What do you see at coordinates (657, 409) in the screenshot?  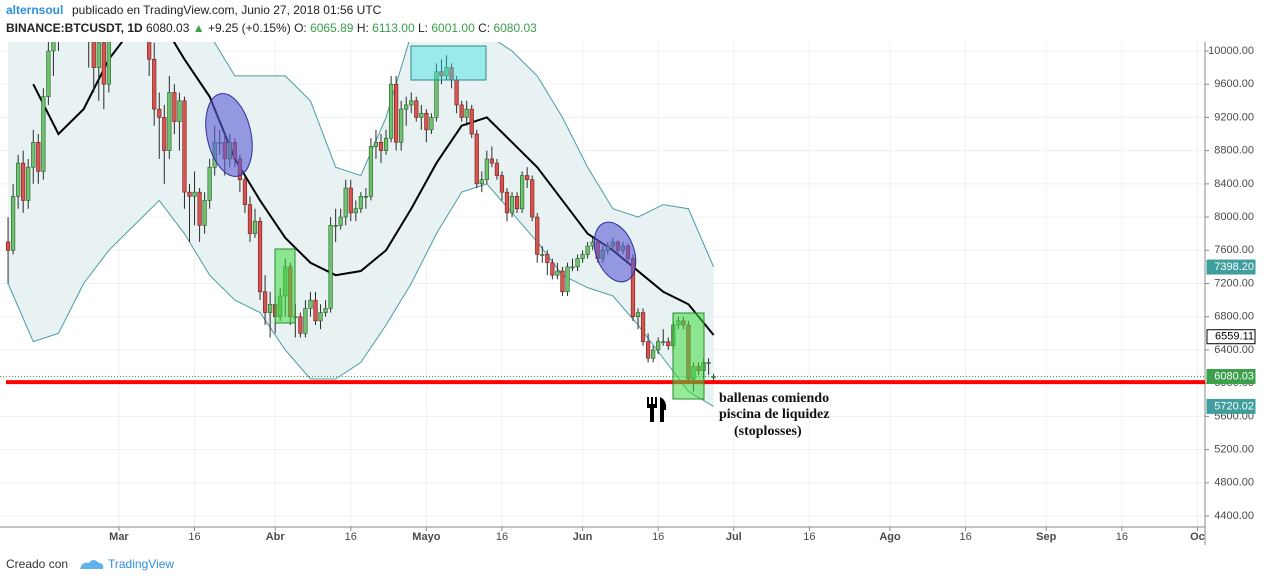 I see `fork-knife-icon` at bounding box center [657, 409].